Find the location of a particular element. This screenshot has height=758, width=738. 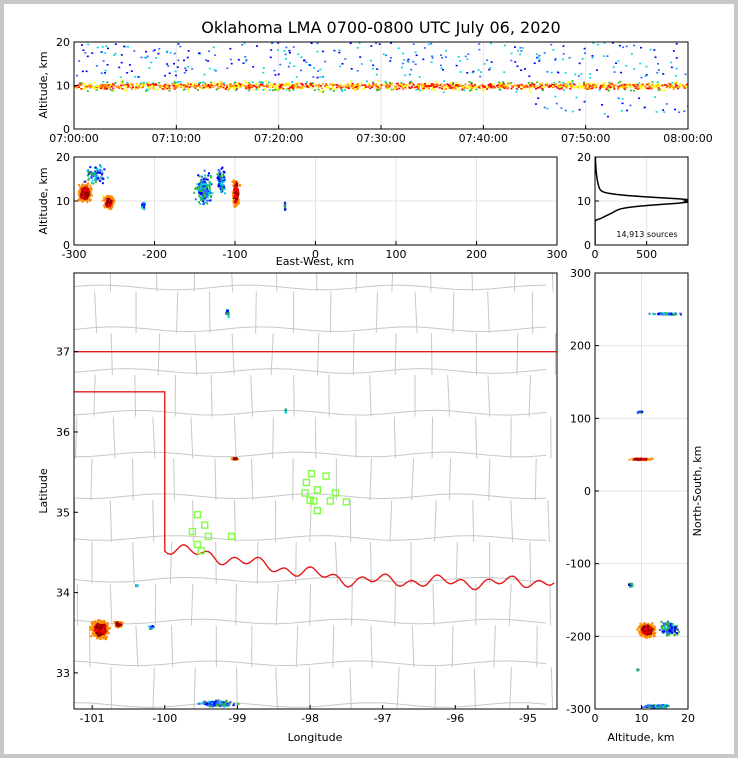

y-tick-label: 20 is located at coordinates (63, 157).